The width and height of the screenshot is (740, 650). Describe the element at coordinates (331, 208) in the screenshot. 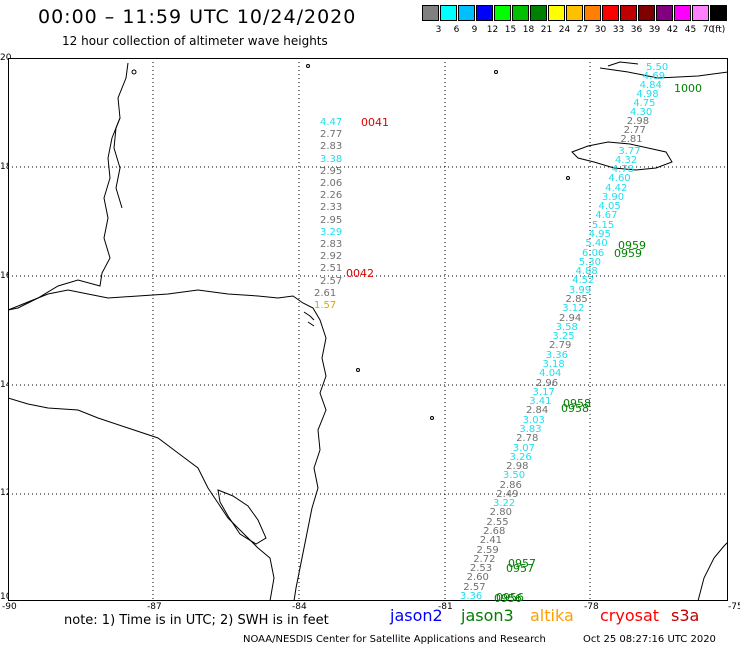

I see `track-value: 2.33` at that location.